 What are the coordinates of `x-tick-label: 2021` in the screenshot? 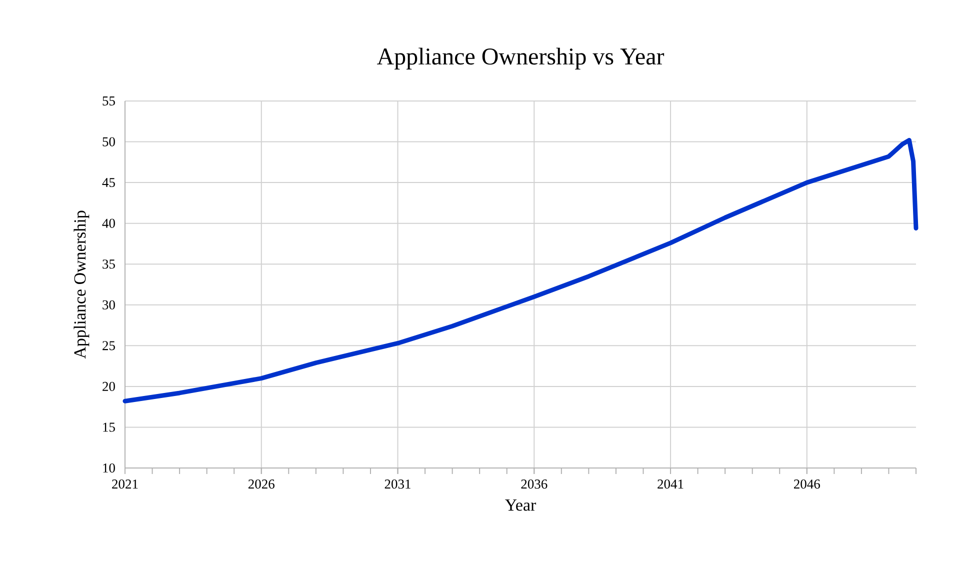 It's located at (125, 484).